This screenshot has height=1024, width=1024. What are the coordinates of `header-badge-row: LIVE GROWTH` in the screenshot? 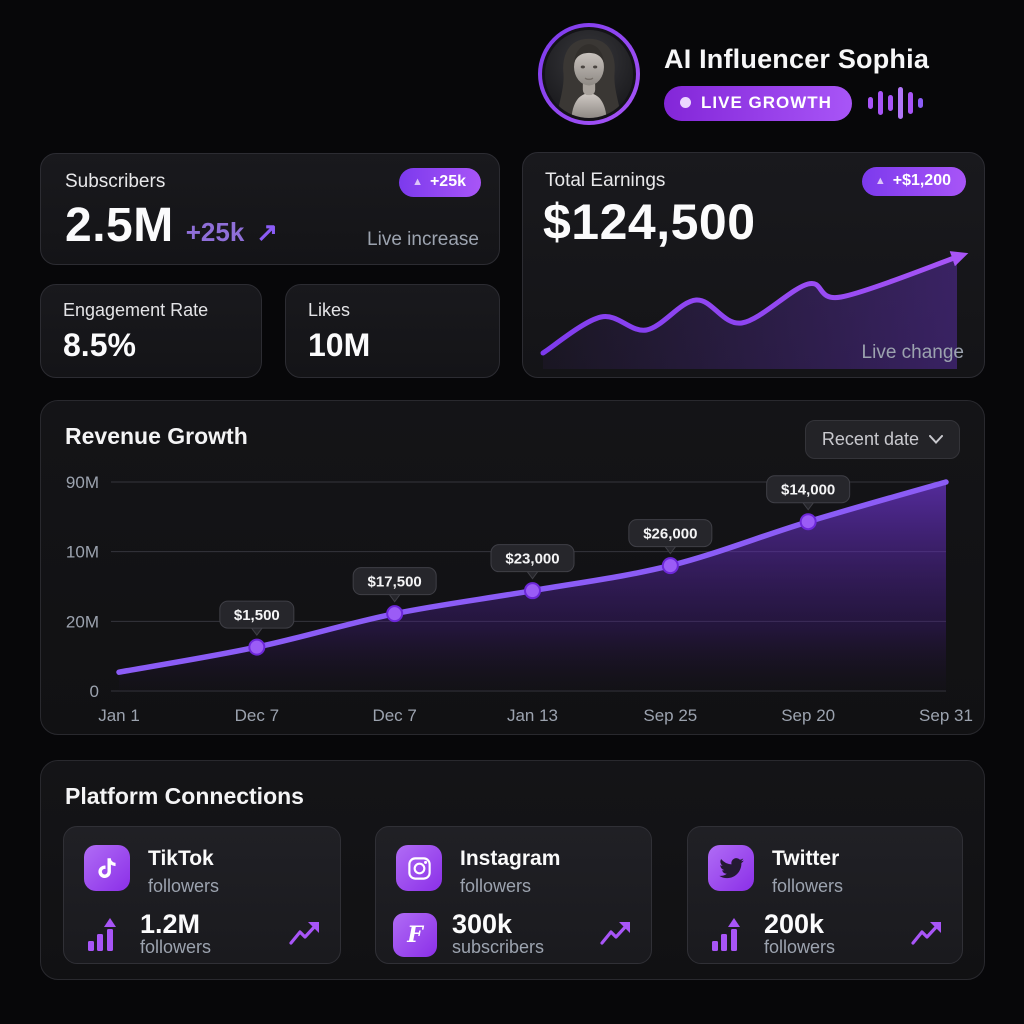 It's located at (799, 103).